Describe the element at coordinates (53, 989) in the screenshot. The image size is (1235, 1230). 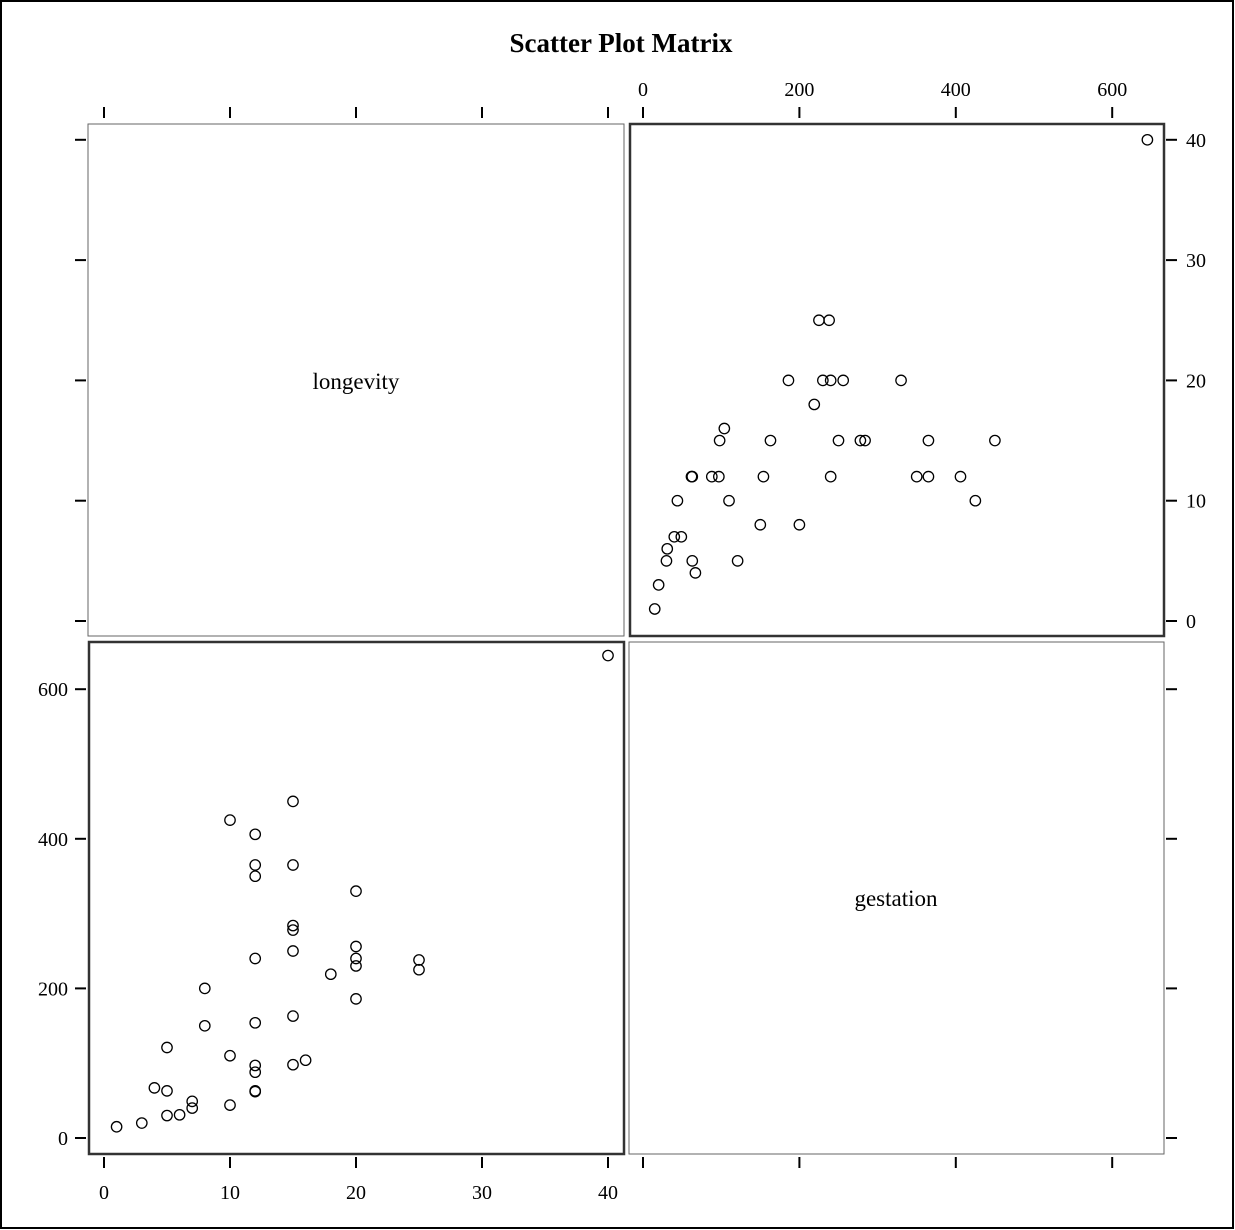
I see `left-bottom-y-tick-label: 200` at that location.